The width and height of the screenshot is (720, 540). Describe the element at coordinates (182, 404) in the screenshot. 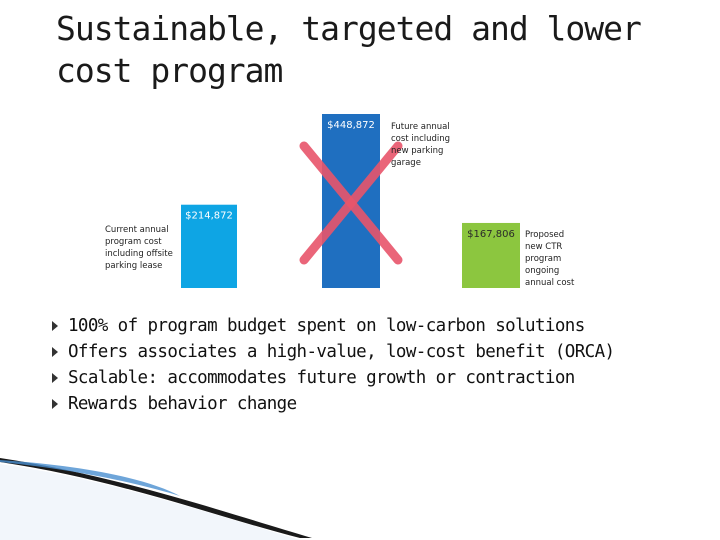

I see `bullet-text: Rewards behavior change` at that location.